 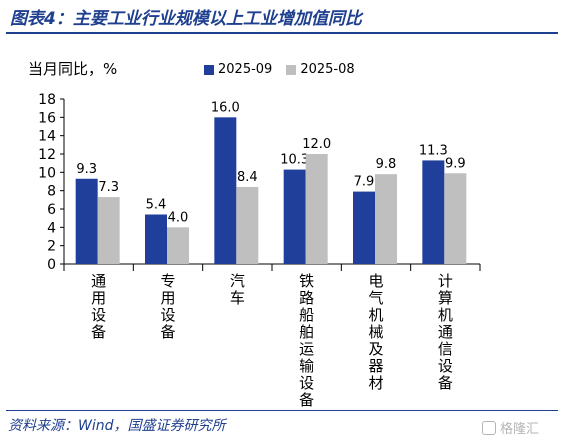 What do you see at coordinates (117, 426) in the screenshot?
I see `source-note: 资料来源：Wind，国盛证券研究所` at bounding box center [117, 426].